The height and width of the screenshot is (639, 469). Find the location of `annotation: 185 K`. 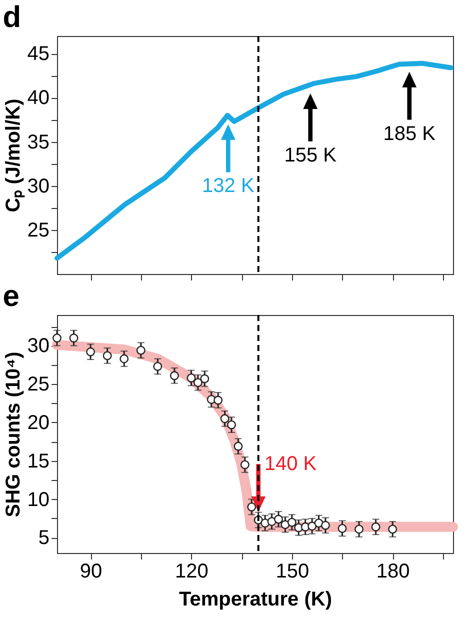

annotation: 185 K is located at coordinates (409, 133).